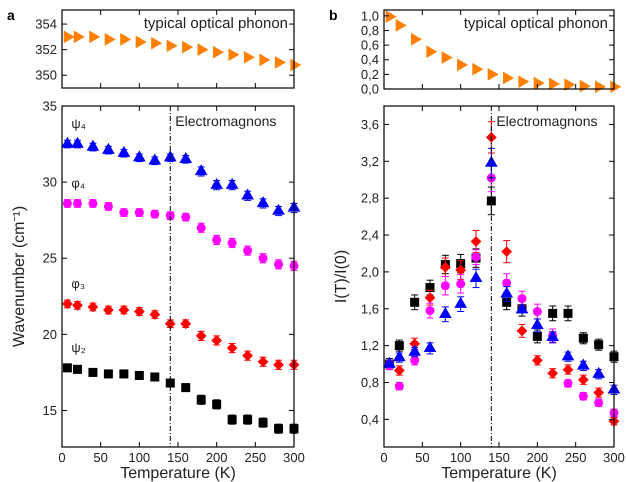 The height and width of the screenshot is (482, 626). I want to click on y-tick-label: 1,2, so click(369, 346).